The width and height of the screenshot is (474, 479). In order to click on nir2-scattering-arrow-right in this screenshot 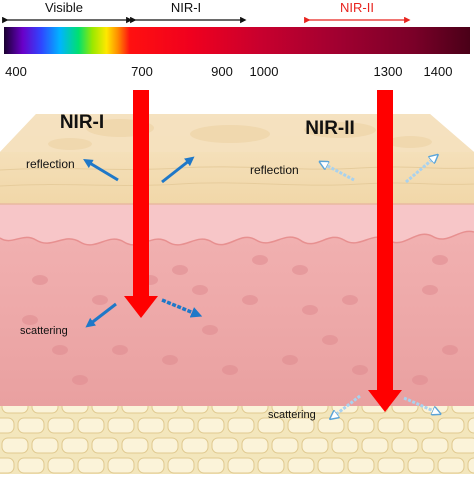, I will do `click(419, 404)`.